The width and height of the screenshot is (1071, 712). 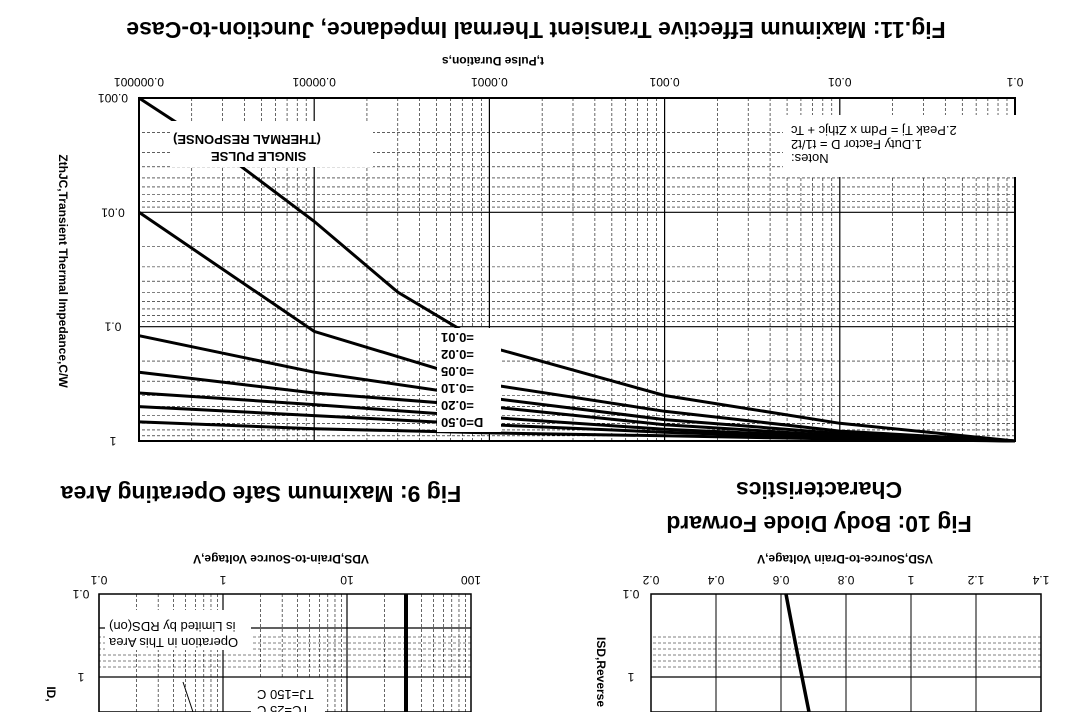 What do you see at coordinates (247, 139) in the screenshot?
I see `thermal-response-label: (THERMAL RESPONSE)` at bounding box center [247, 139].